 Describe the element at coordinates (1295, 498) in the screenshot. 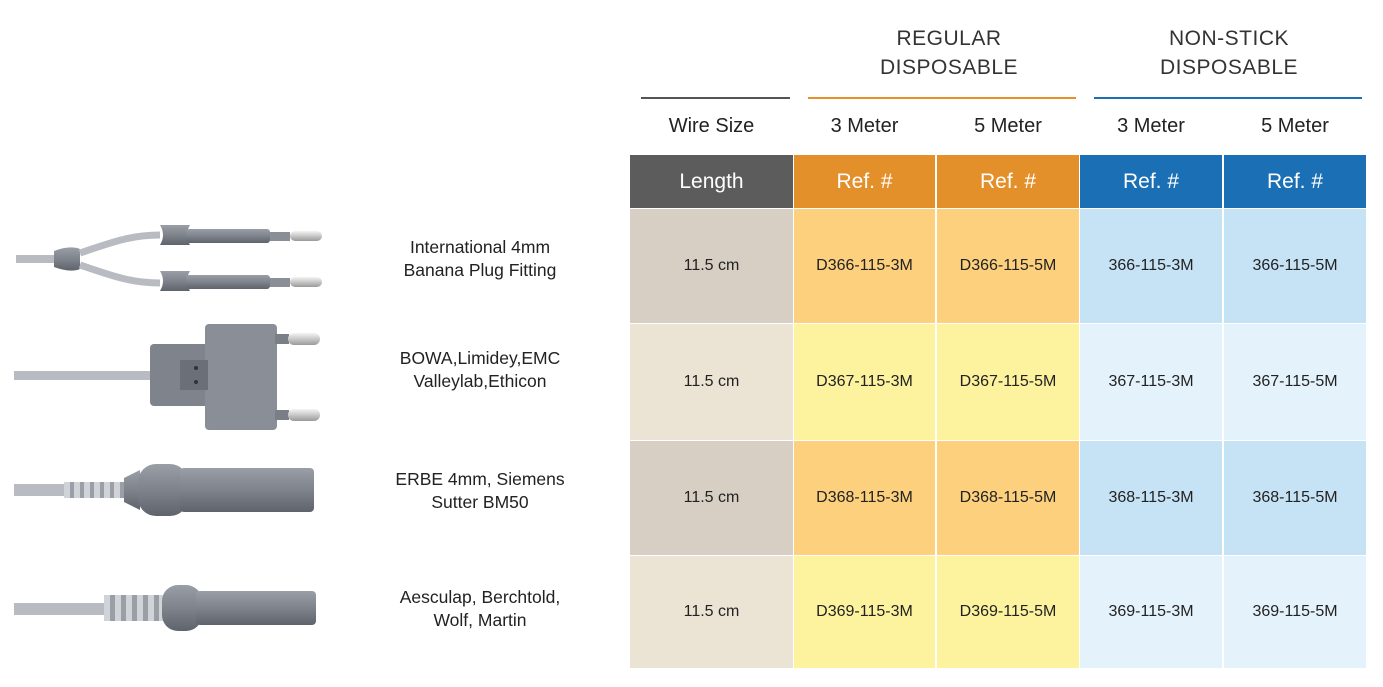

I see `ref-cell: 368-115-5M` at that location.